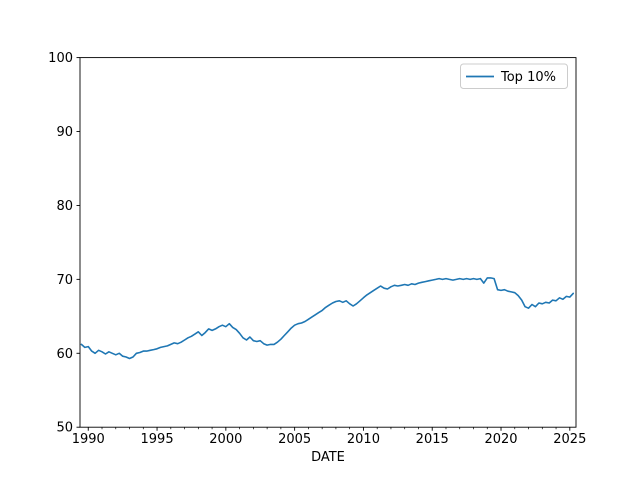 The height and width of the screenshot is (480, 640). I want to click on series-top-10-line, so click(327, 318).